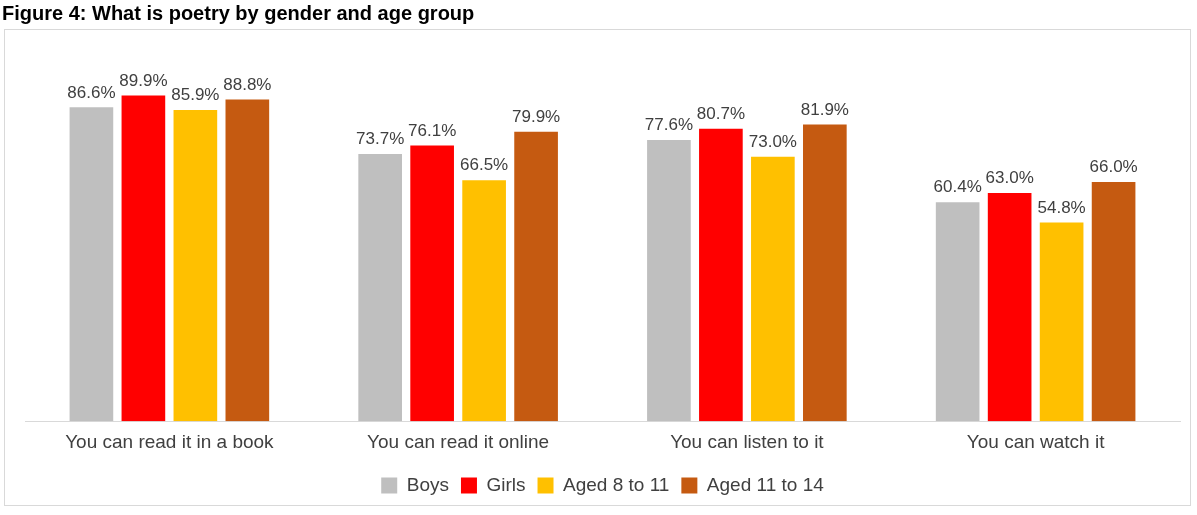  I want to click on data-label: 80.7%, so click(720, 113).